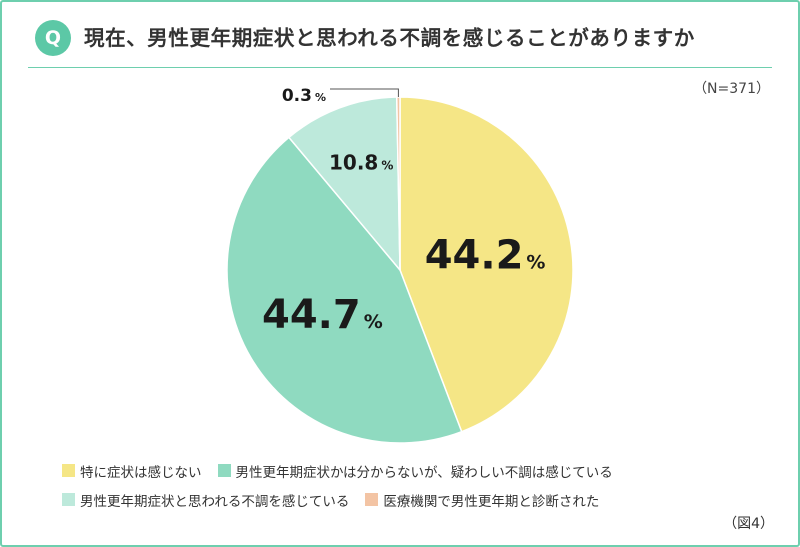 This screenshot has height=547, width=800. I want to click on legend-item: 医療機関で男性更年期と診断された, so click(482, 500).